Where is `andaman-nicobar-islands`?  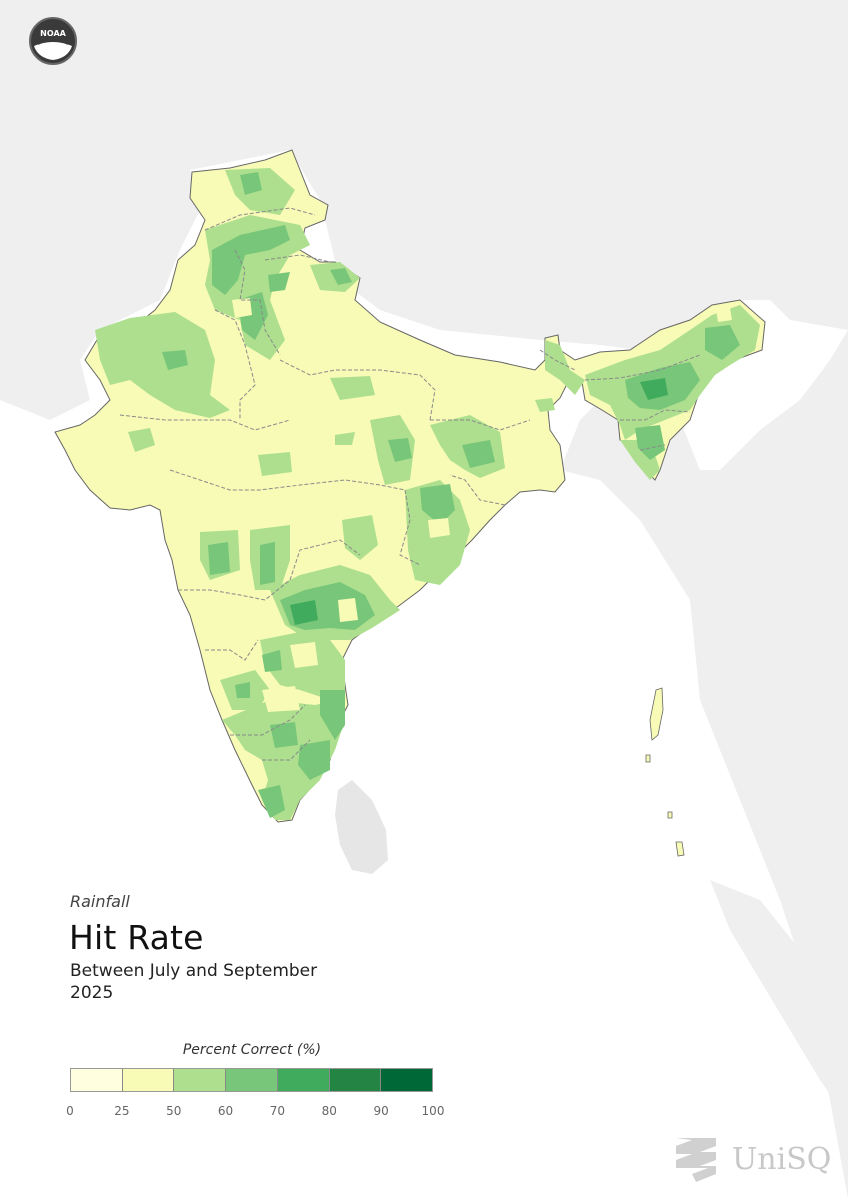
andaman-nicobar-islands is located at coordinates (665, 772).